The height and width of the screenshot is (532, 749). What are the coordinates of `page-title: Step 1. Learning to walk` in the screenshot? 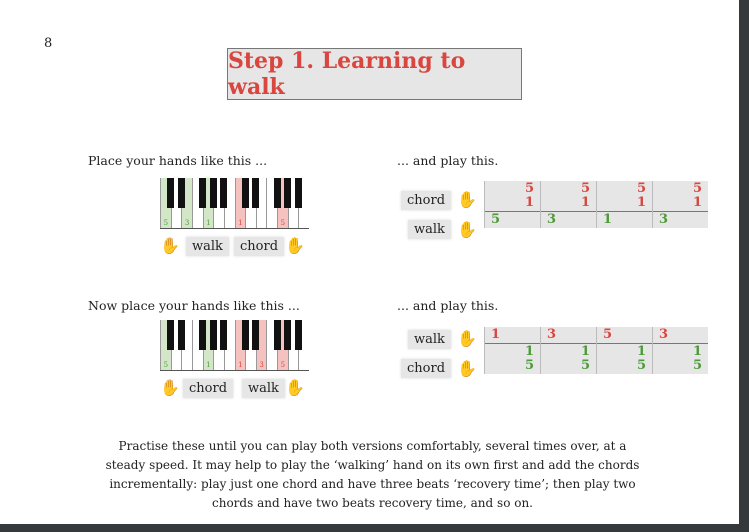 It's located at (374, 74).